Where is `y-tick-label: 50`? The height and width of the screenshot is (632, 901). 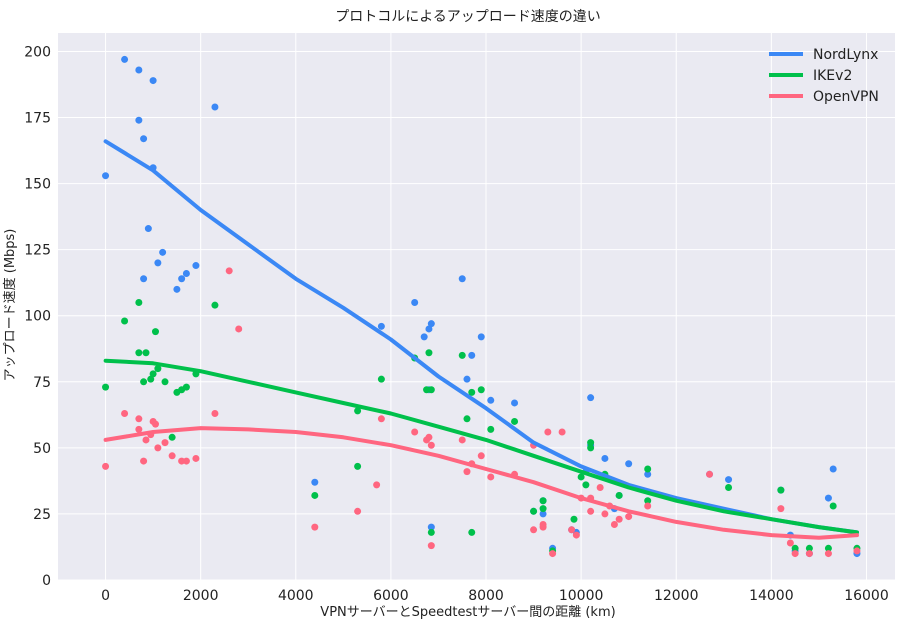
y-tick-label: 50 is located at coordinates (42, 449).